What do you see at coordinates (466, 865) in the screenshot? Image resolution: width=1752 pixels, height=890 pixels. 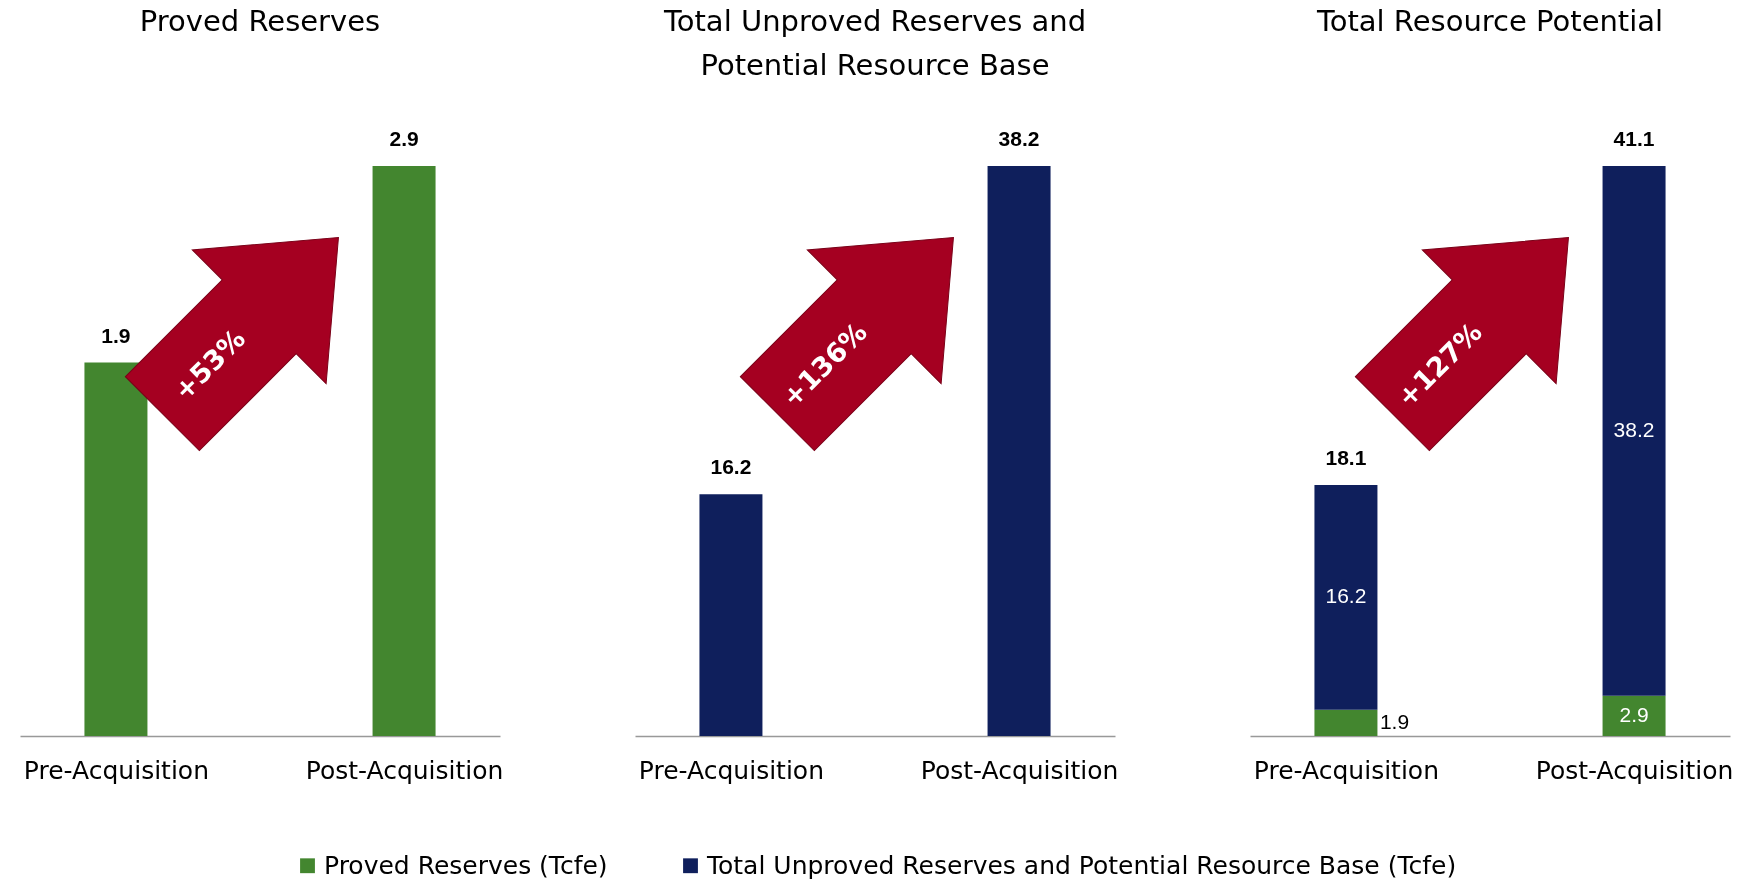 I see `legend-label: Proved Reserves (Tcfe)` at bounding box center [466, 865].